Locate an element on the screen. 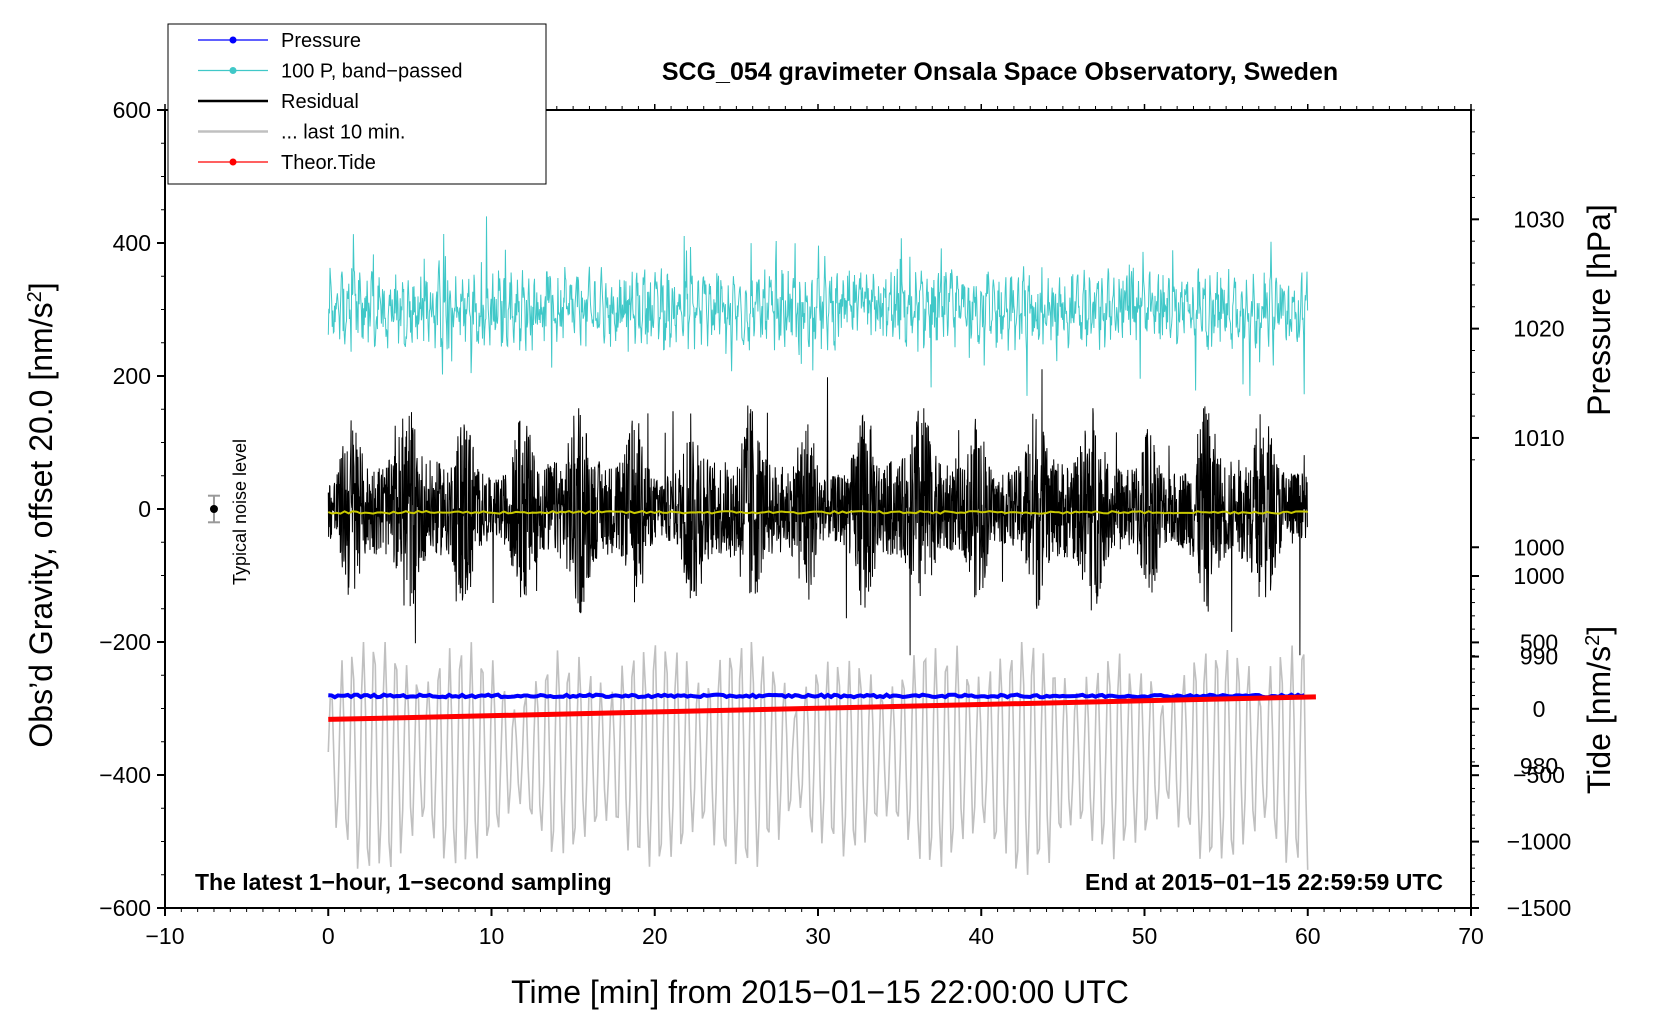 The image size is (1660, 1020). x-tick-label: 60 is located at coordinates (1308, 936).